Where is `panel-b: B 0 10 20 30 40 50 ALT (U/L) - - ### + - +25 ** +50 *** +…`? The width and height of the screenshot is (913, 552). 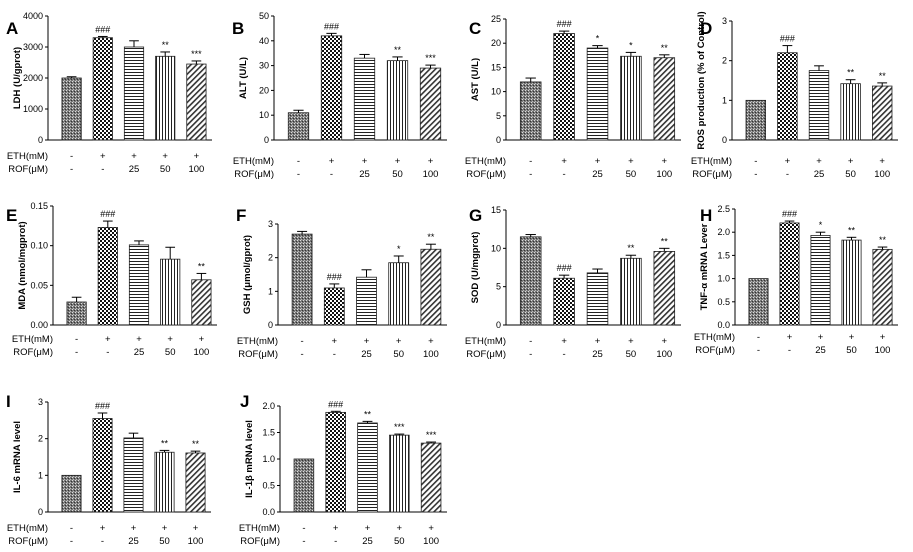
panel-b: B 0 10 20 30 40 50 ALT (U/L) - - ### + - +25 ** +50 *** +… is located at coordinates (339, 95).